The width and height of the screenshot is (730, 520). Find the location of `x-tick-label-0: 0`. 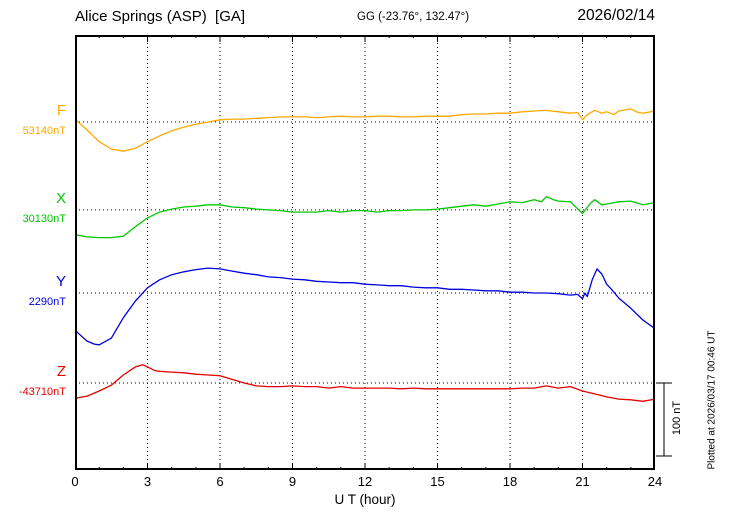

x-tick-label-0: 0 is located at coordinates (75, 481).